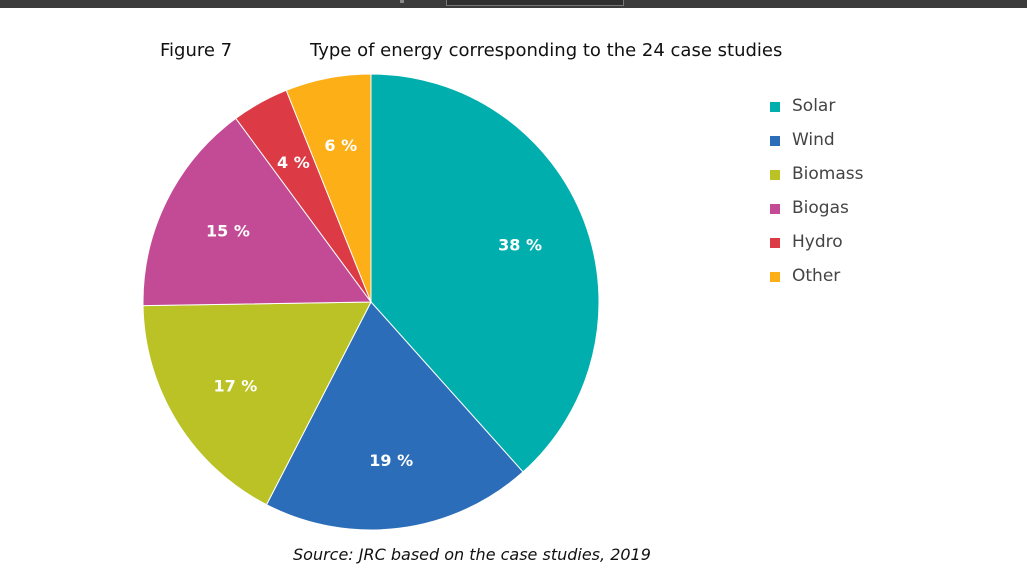 This screenshot has width=1027, height=575. What do you see at coordinates (520, 245) in the screenshot?
I see `data-label-solar: 38 %` at bounding box center [520, 245].